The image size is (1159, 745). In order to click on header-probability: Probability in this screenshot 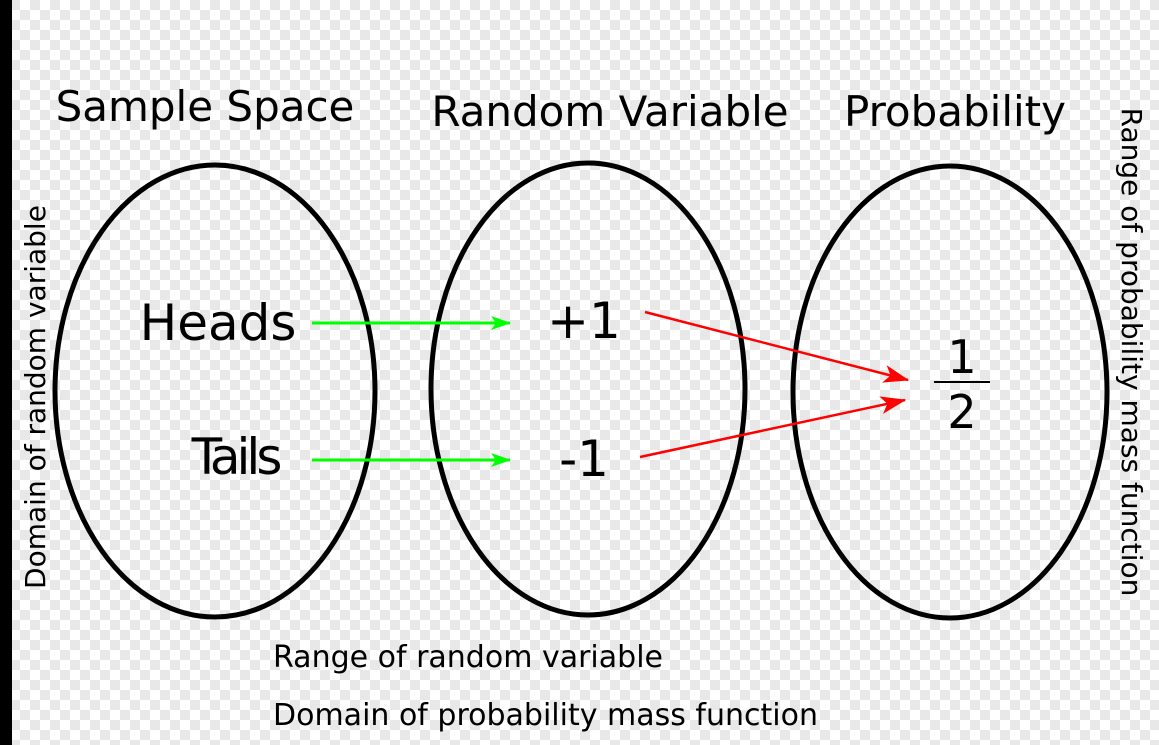, I will do `click(955, 111)`.